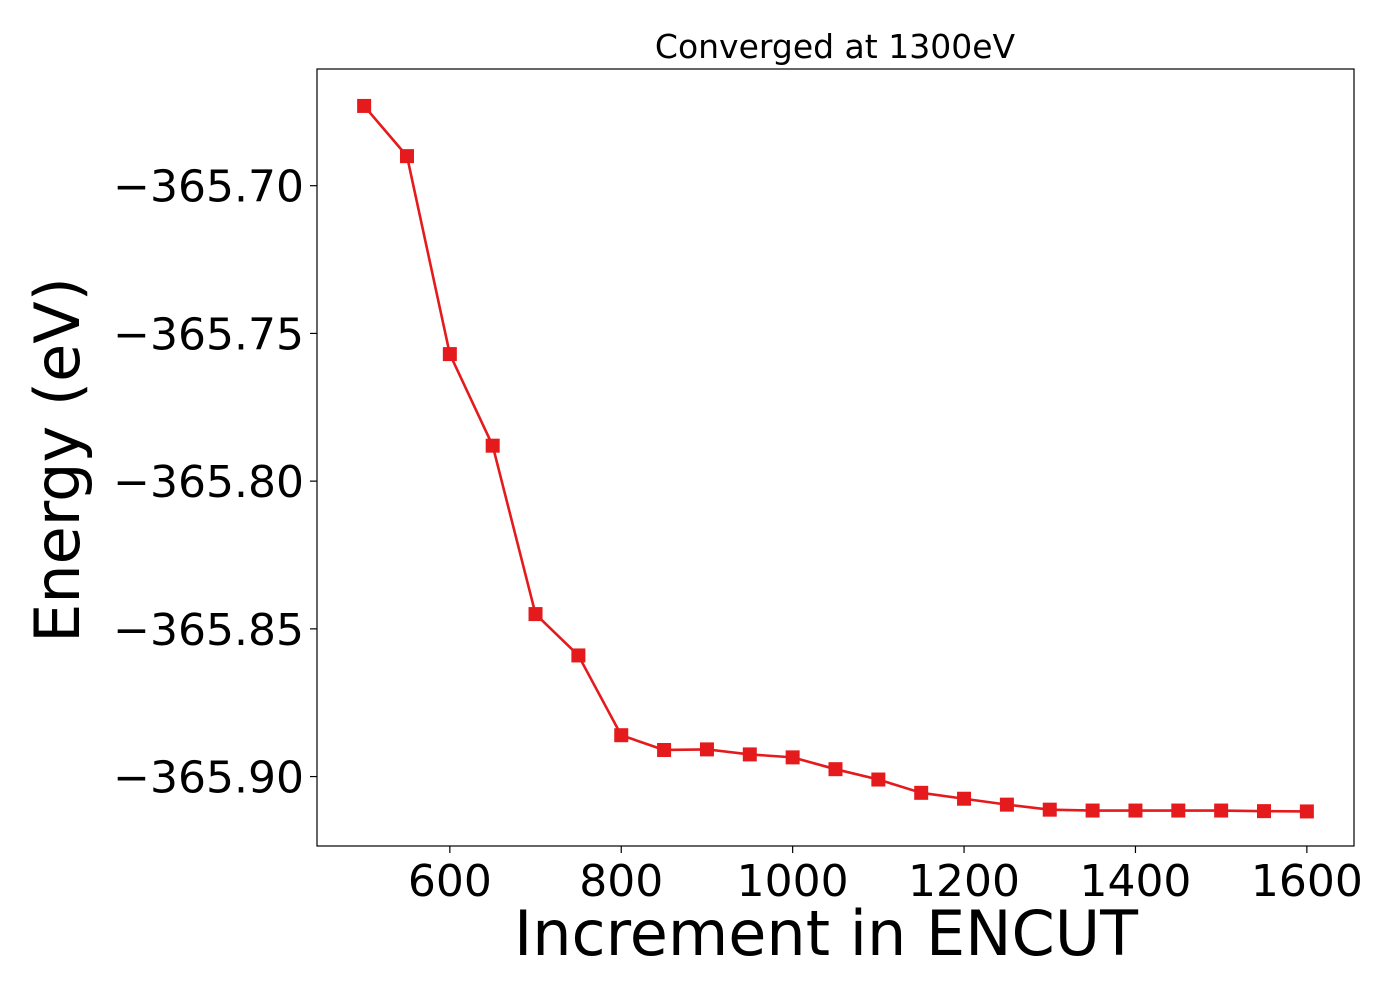  I want to click on y-axis-ticks: −365.70 −365.75 −365.80 −365.85 −365.90, so click(215, 483).